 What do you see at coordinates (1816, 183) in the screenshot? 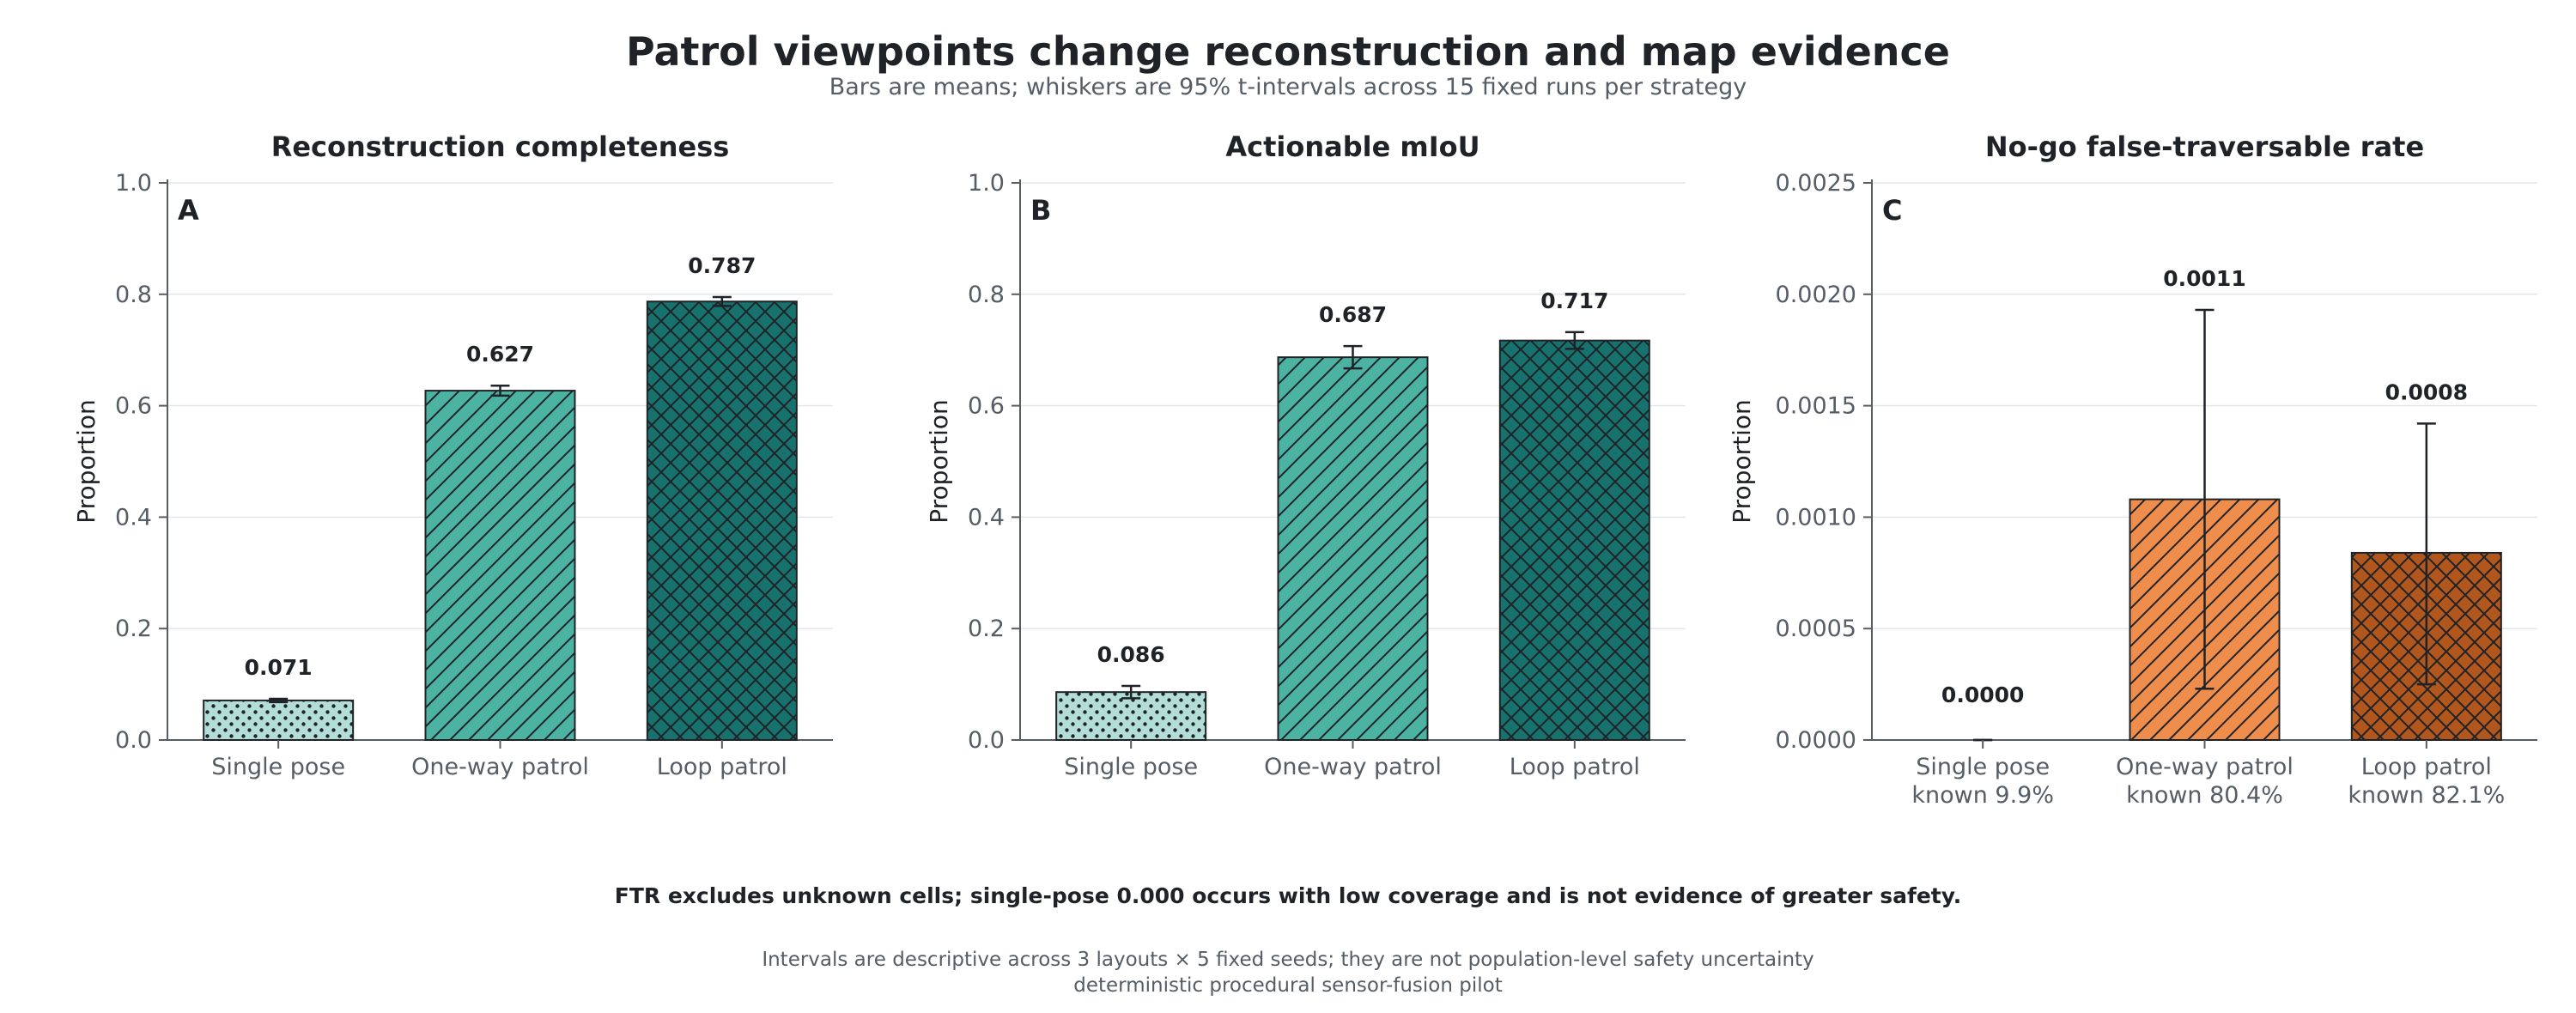
I see `y-tick-label: 0.0025` at bounding box center [1816, 183].